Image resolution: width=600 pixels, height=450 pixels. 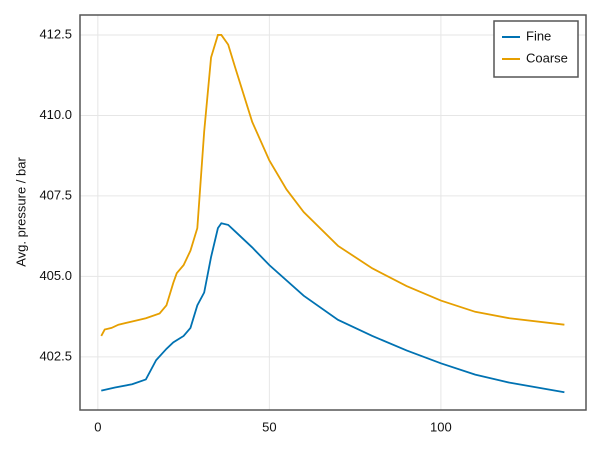 What do you see at coordinates (269, 426) in the screenshot?
I see `x-tick-label: 50` at bounding box center [269, 426].